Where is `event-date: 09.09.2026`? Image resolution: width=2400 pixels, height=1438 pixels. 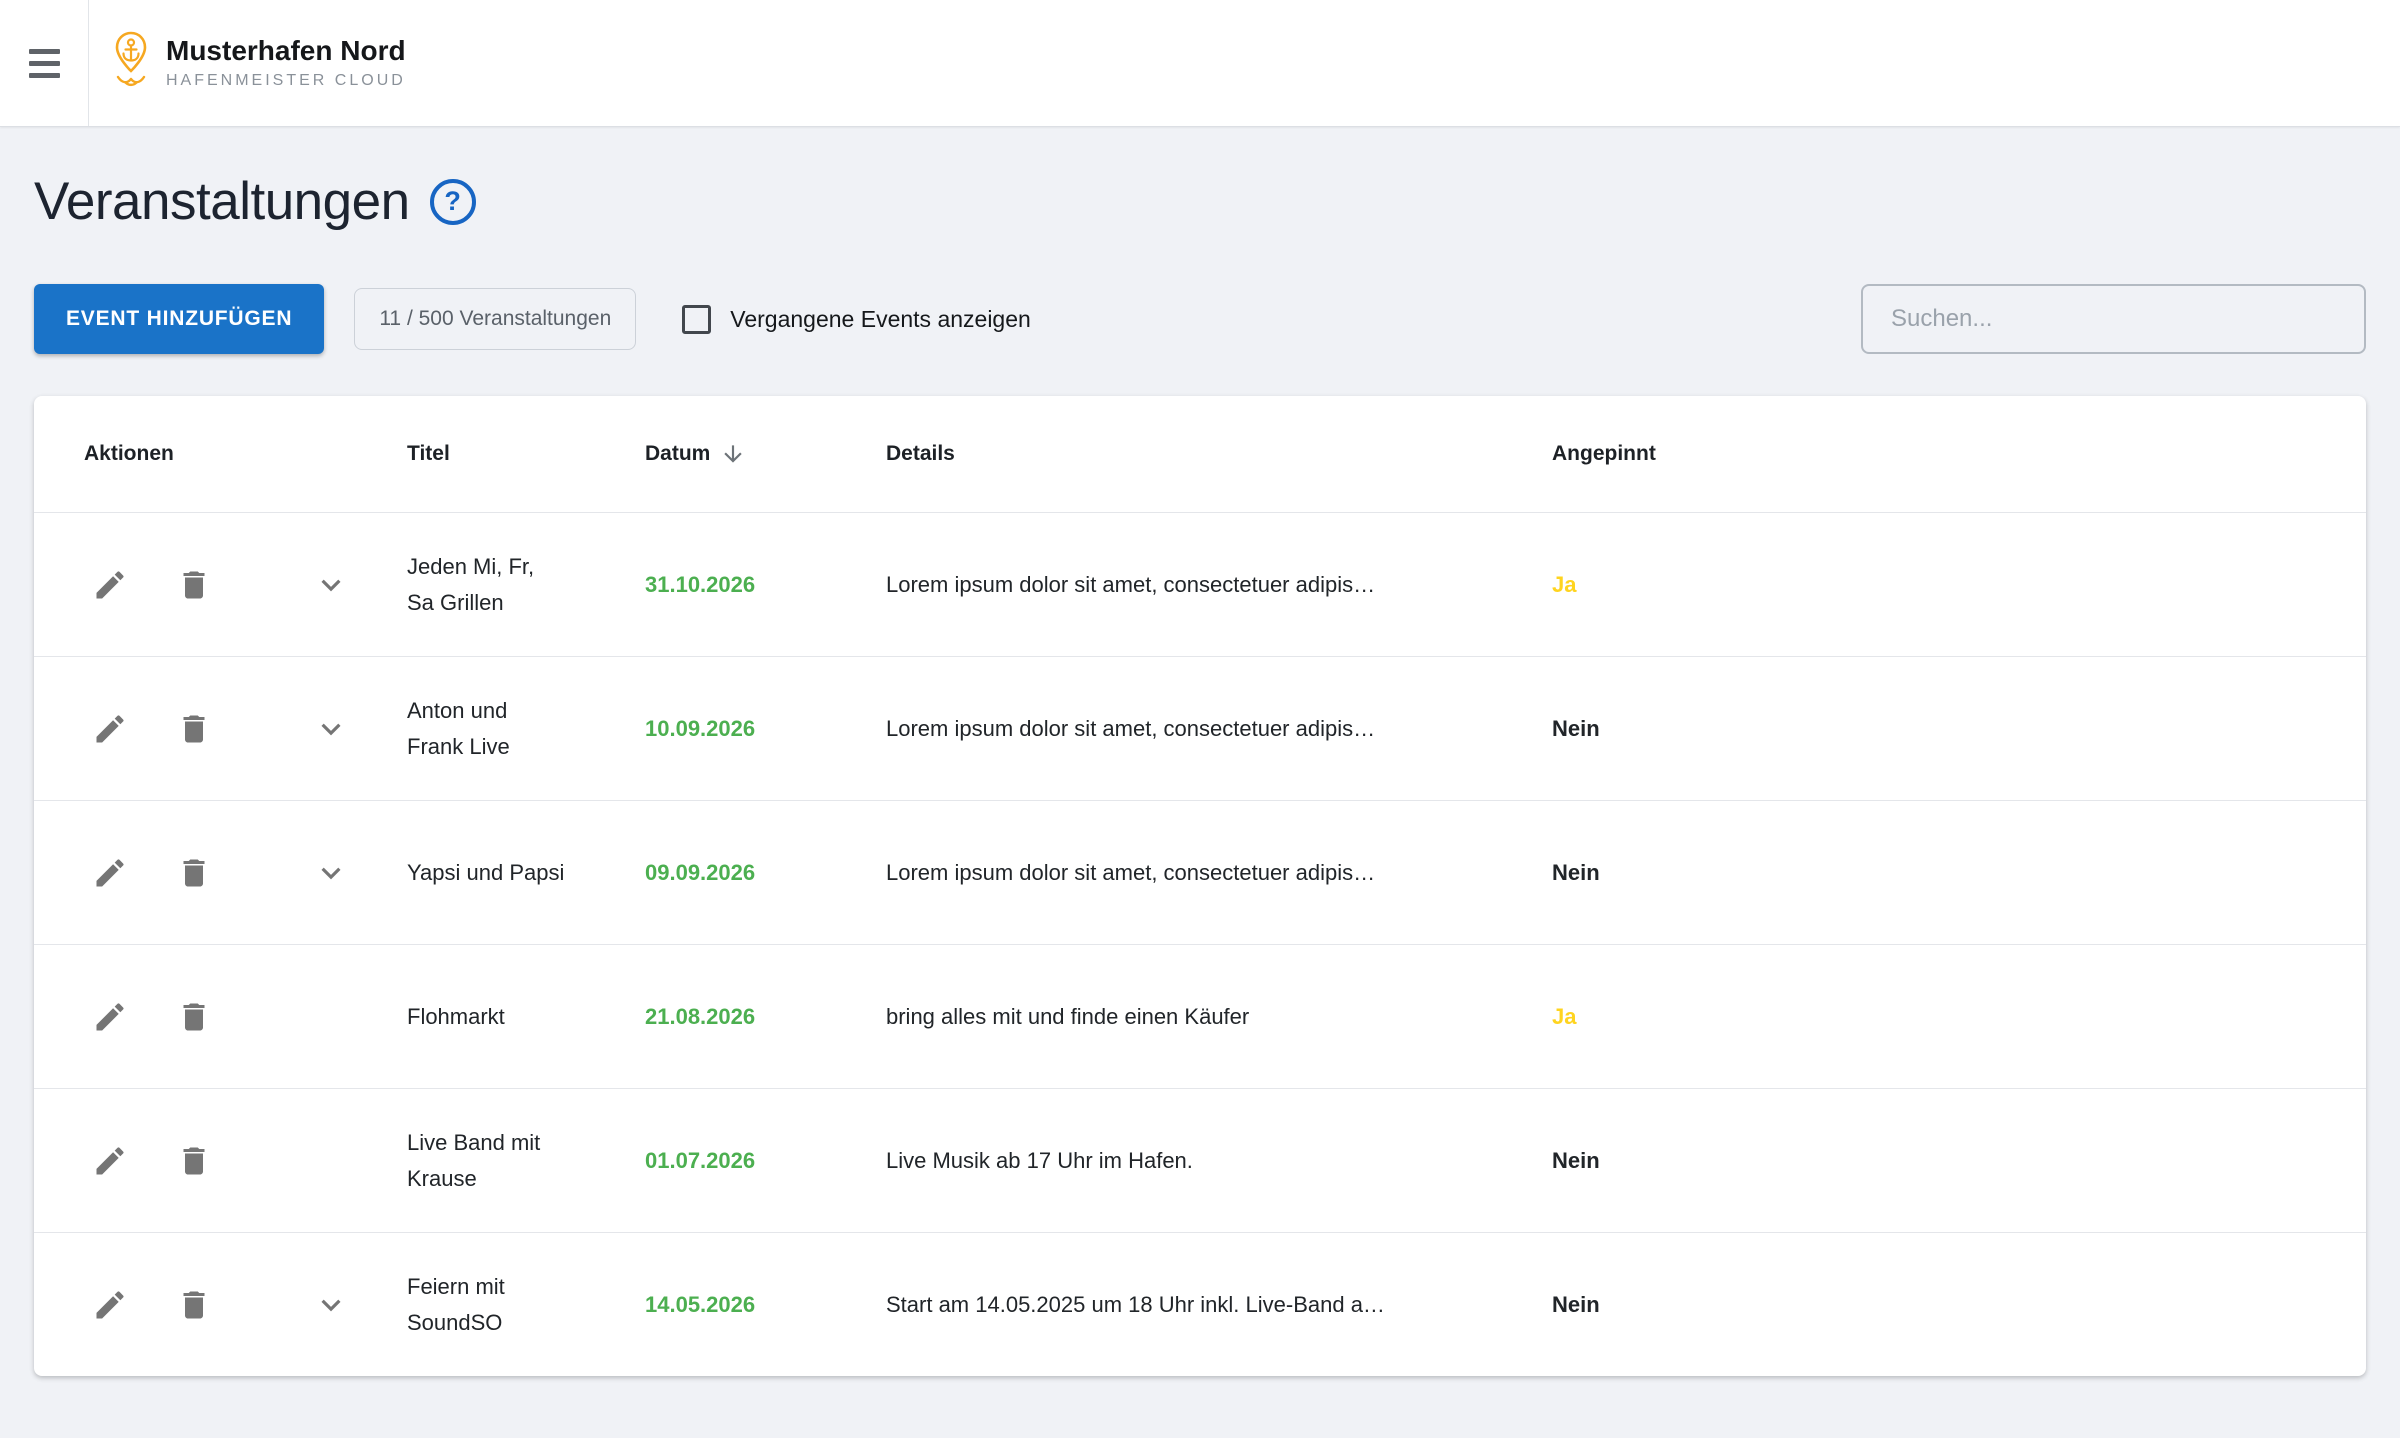 event-date: 09.09.2026 is located at coordinates (700, 872).